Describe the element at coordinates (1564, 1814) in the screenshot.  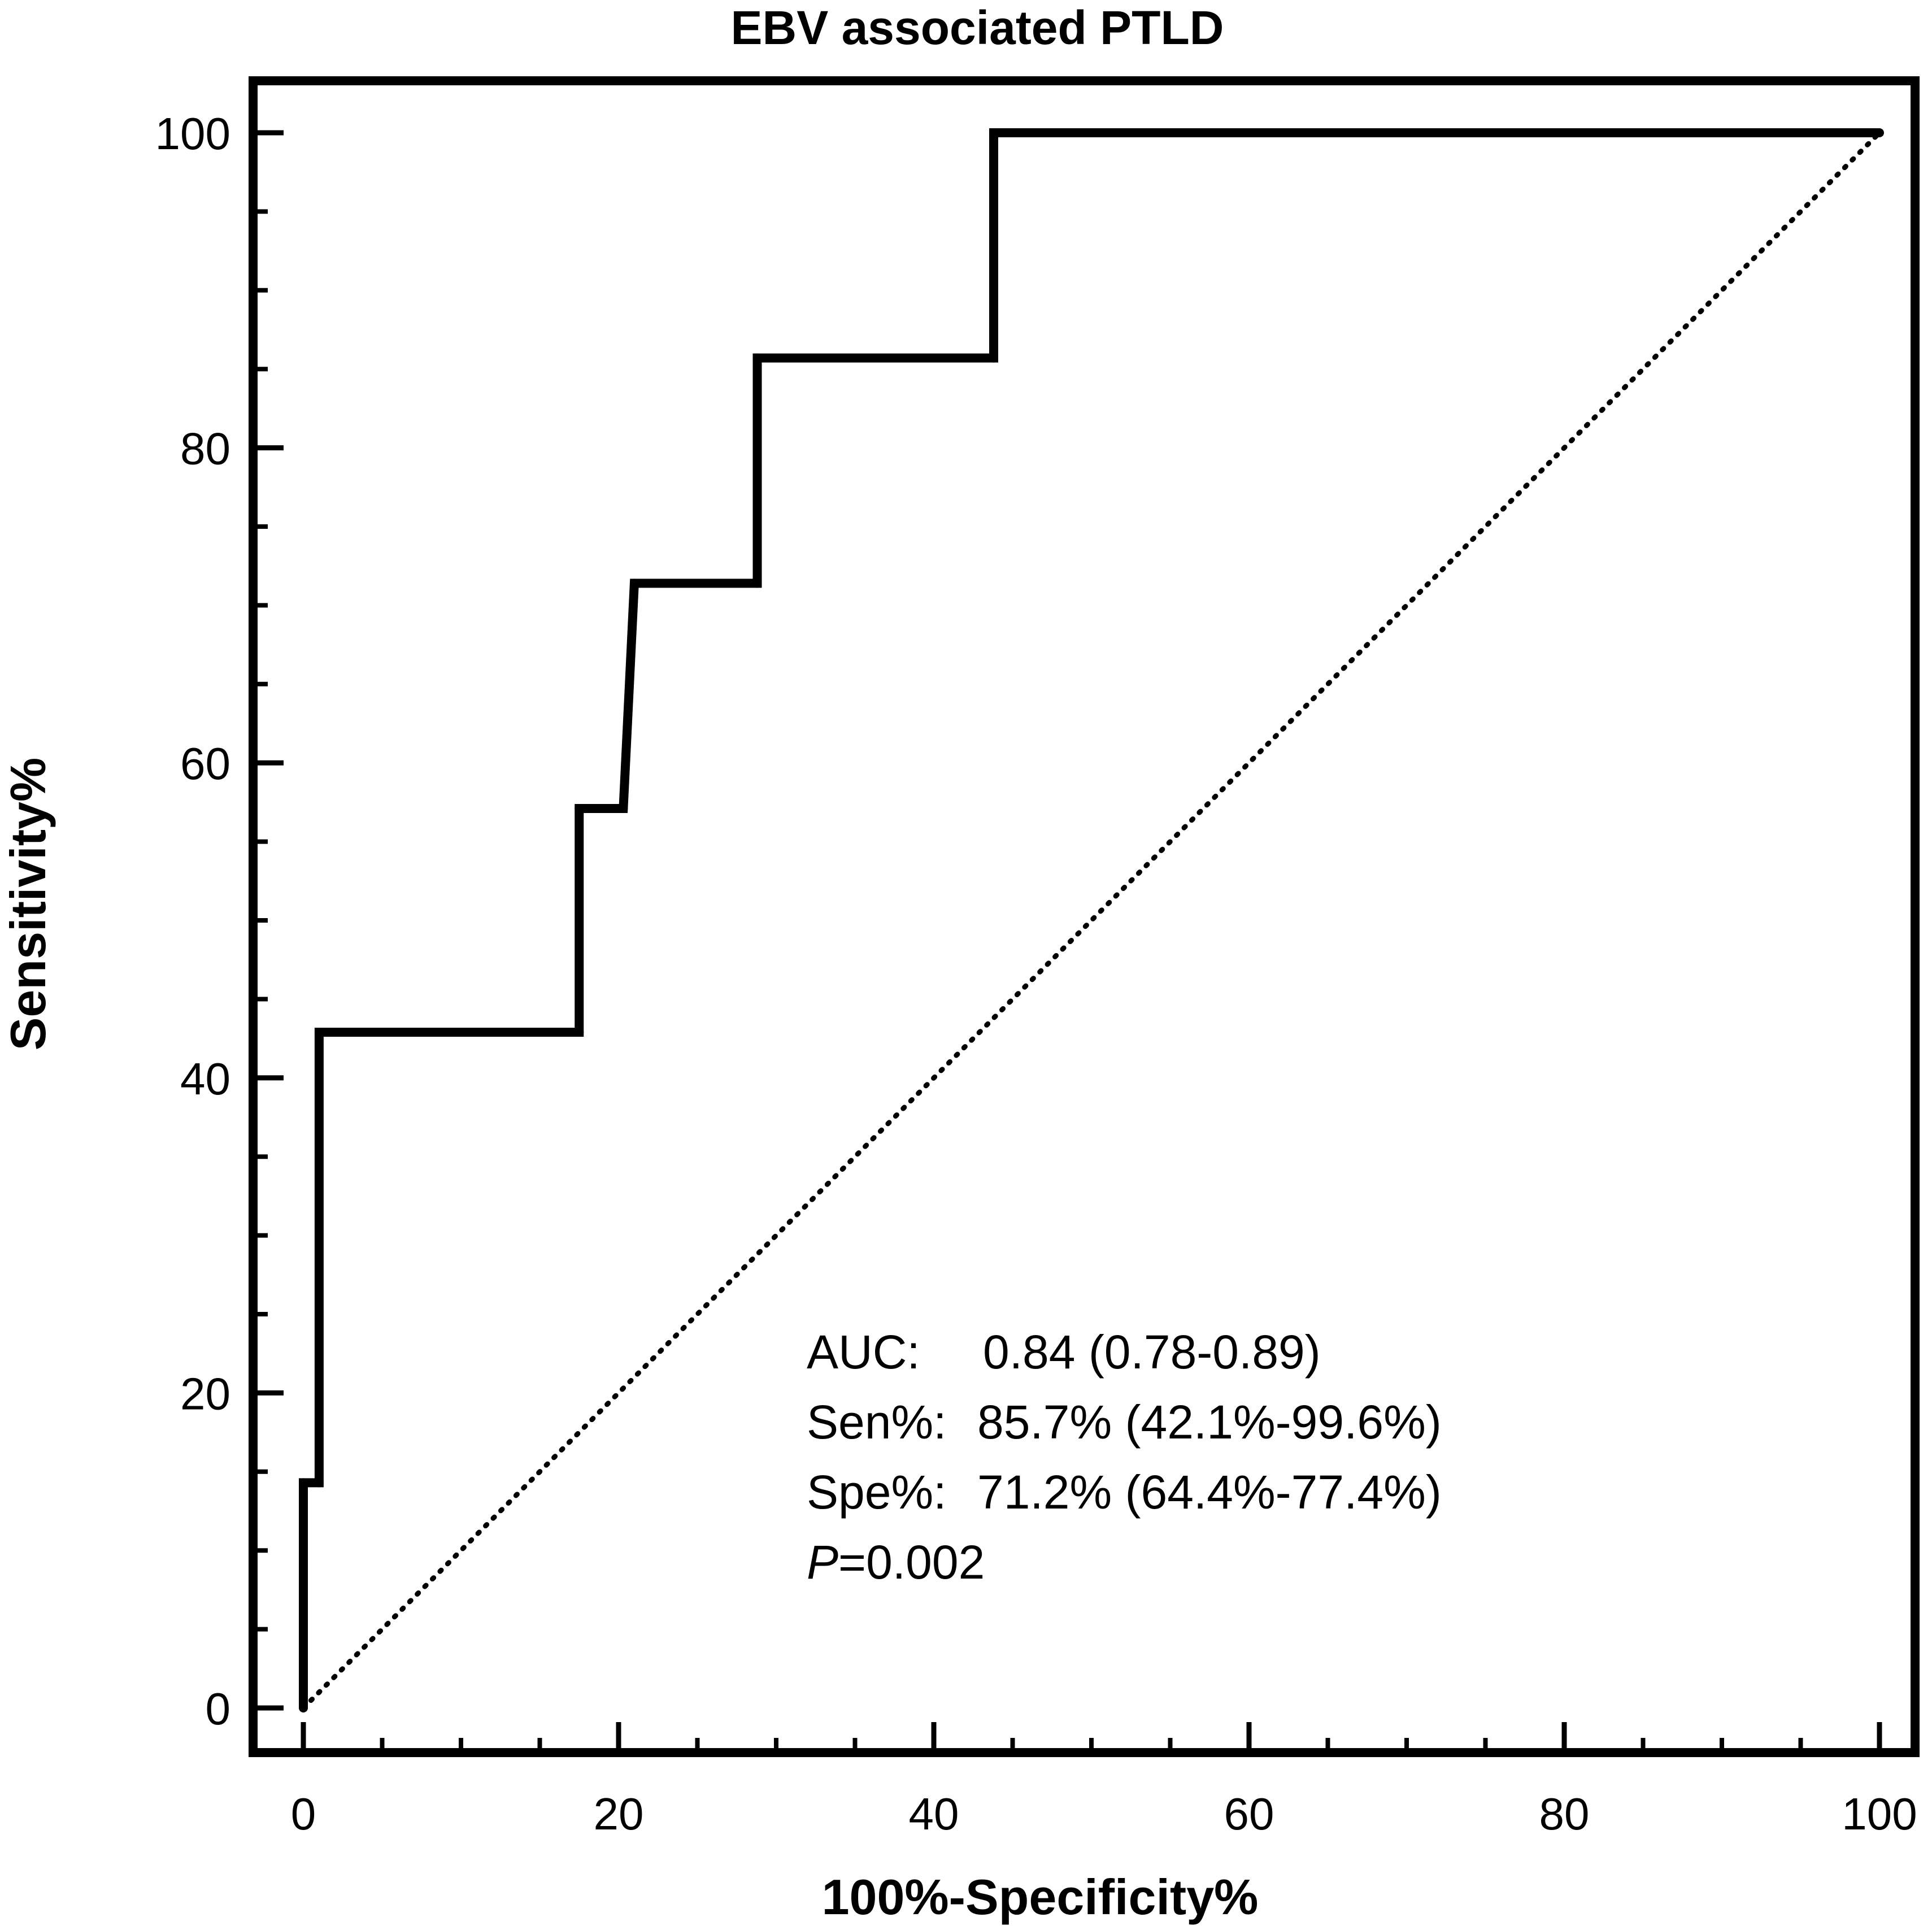
I see `x-tick-label: 80` at that location.